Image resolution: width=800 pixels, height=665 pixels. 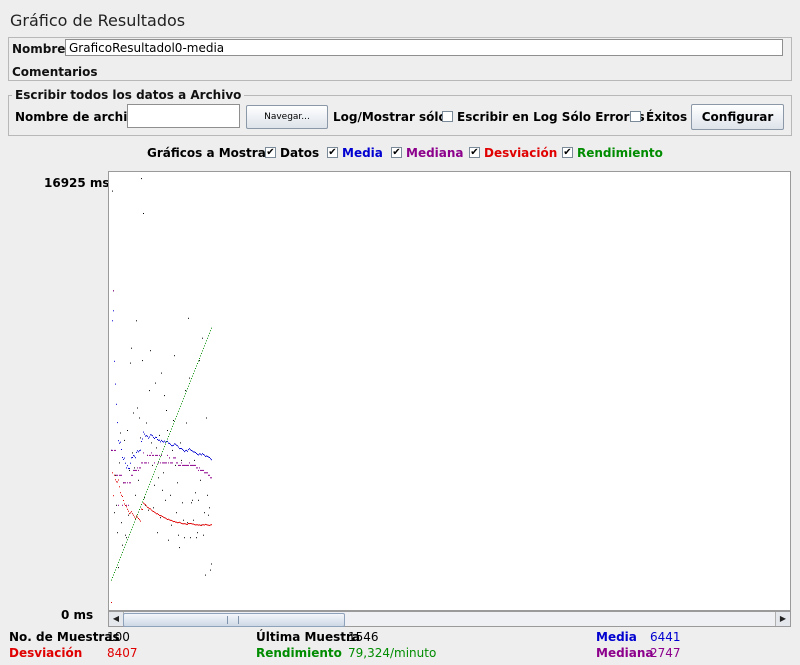 What do you see at coordinates (55, 72) in the screenshot?
I see `comments-label: Comentarios` at bounding box center [55, 72].